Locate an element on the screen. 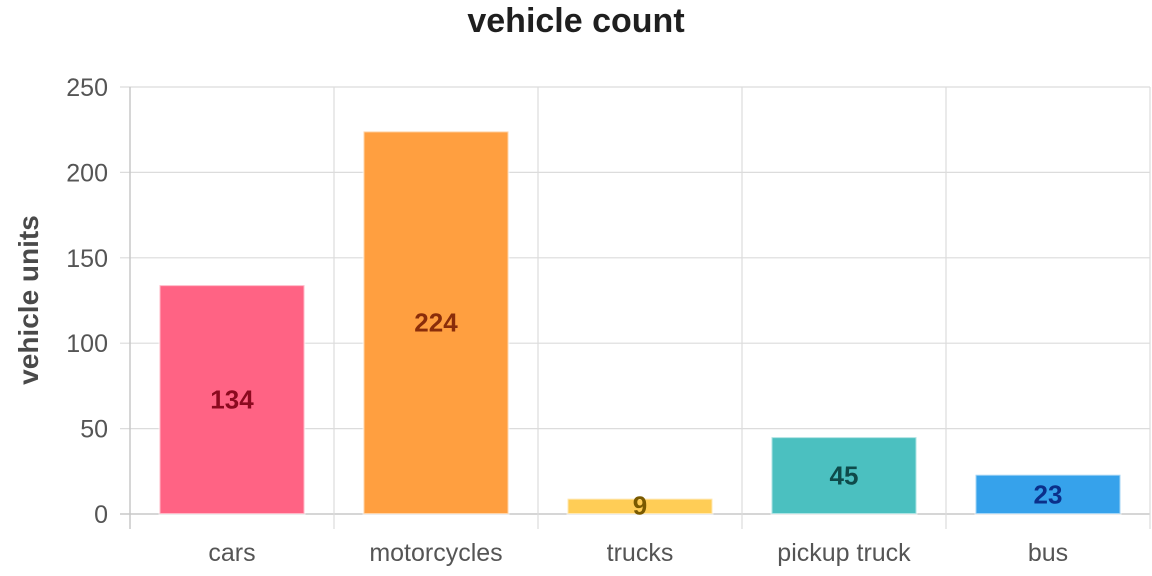 This screenshot has width=1152, height=576. y-tick-label: 100 is located at coordinates (87, 344).